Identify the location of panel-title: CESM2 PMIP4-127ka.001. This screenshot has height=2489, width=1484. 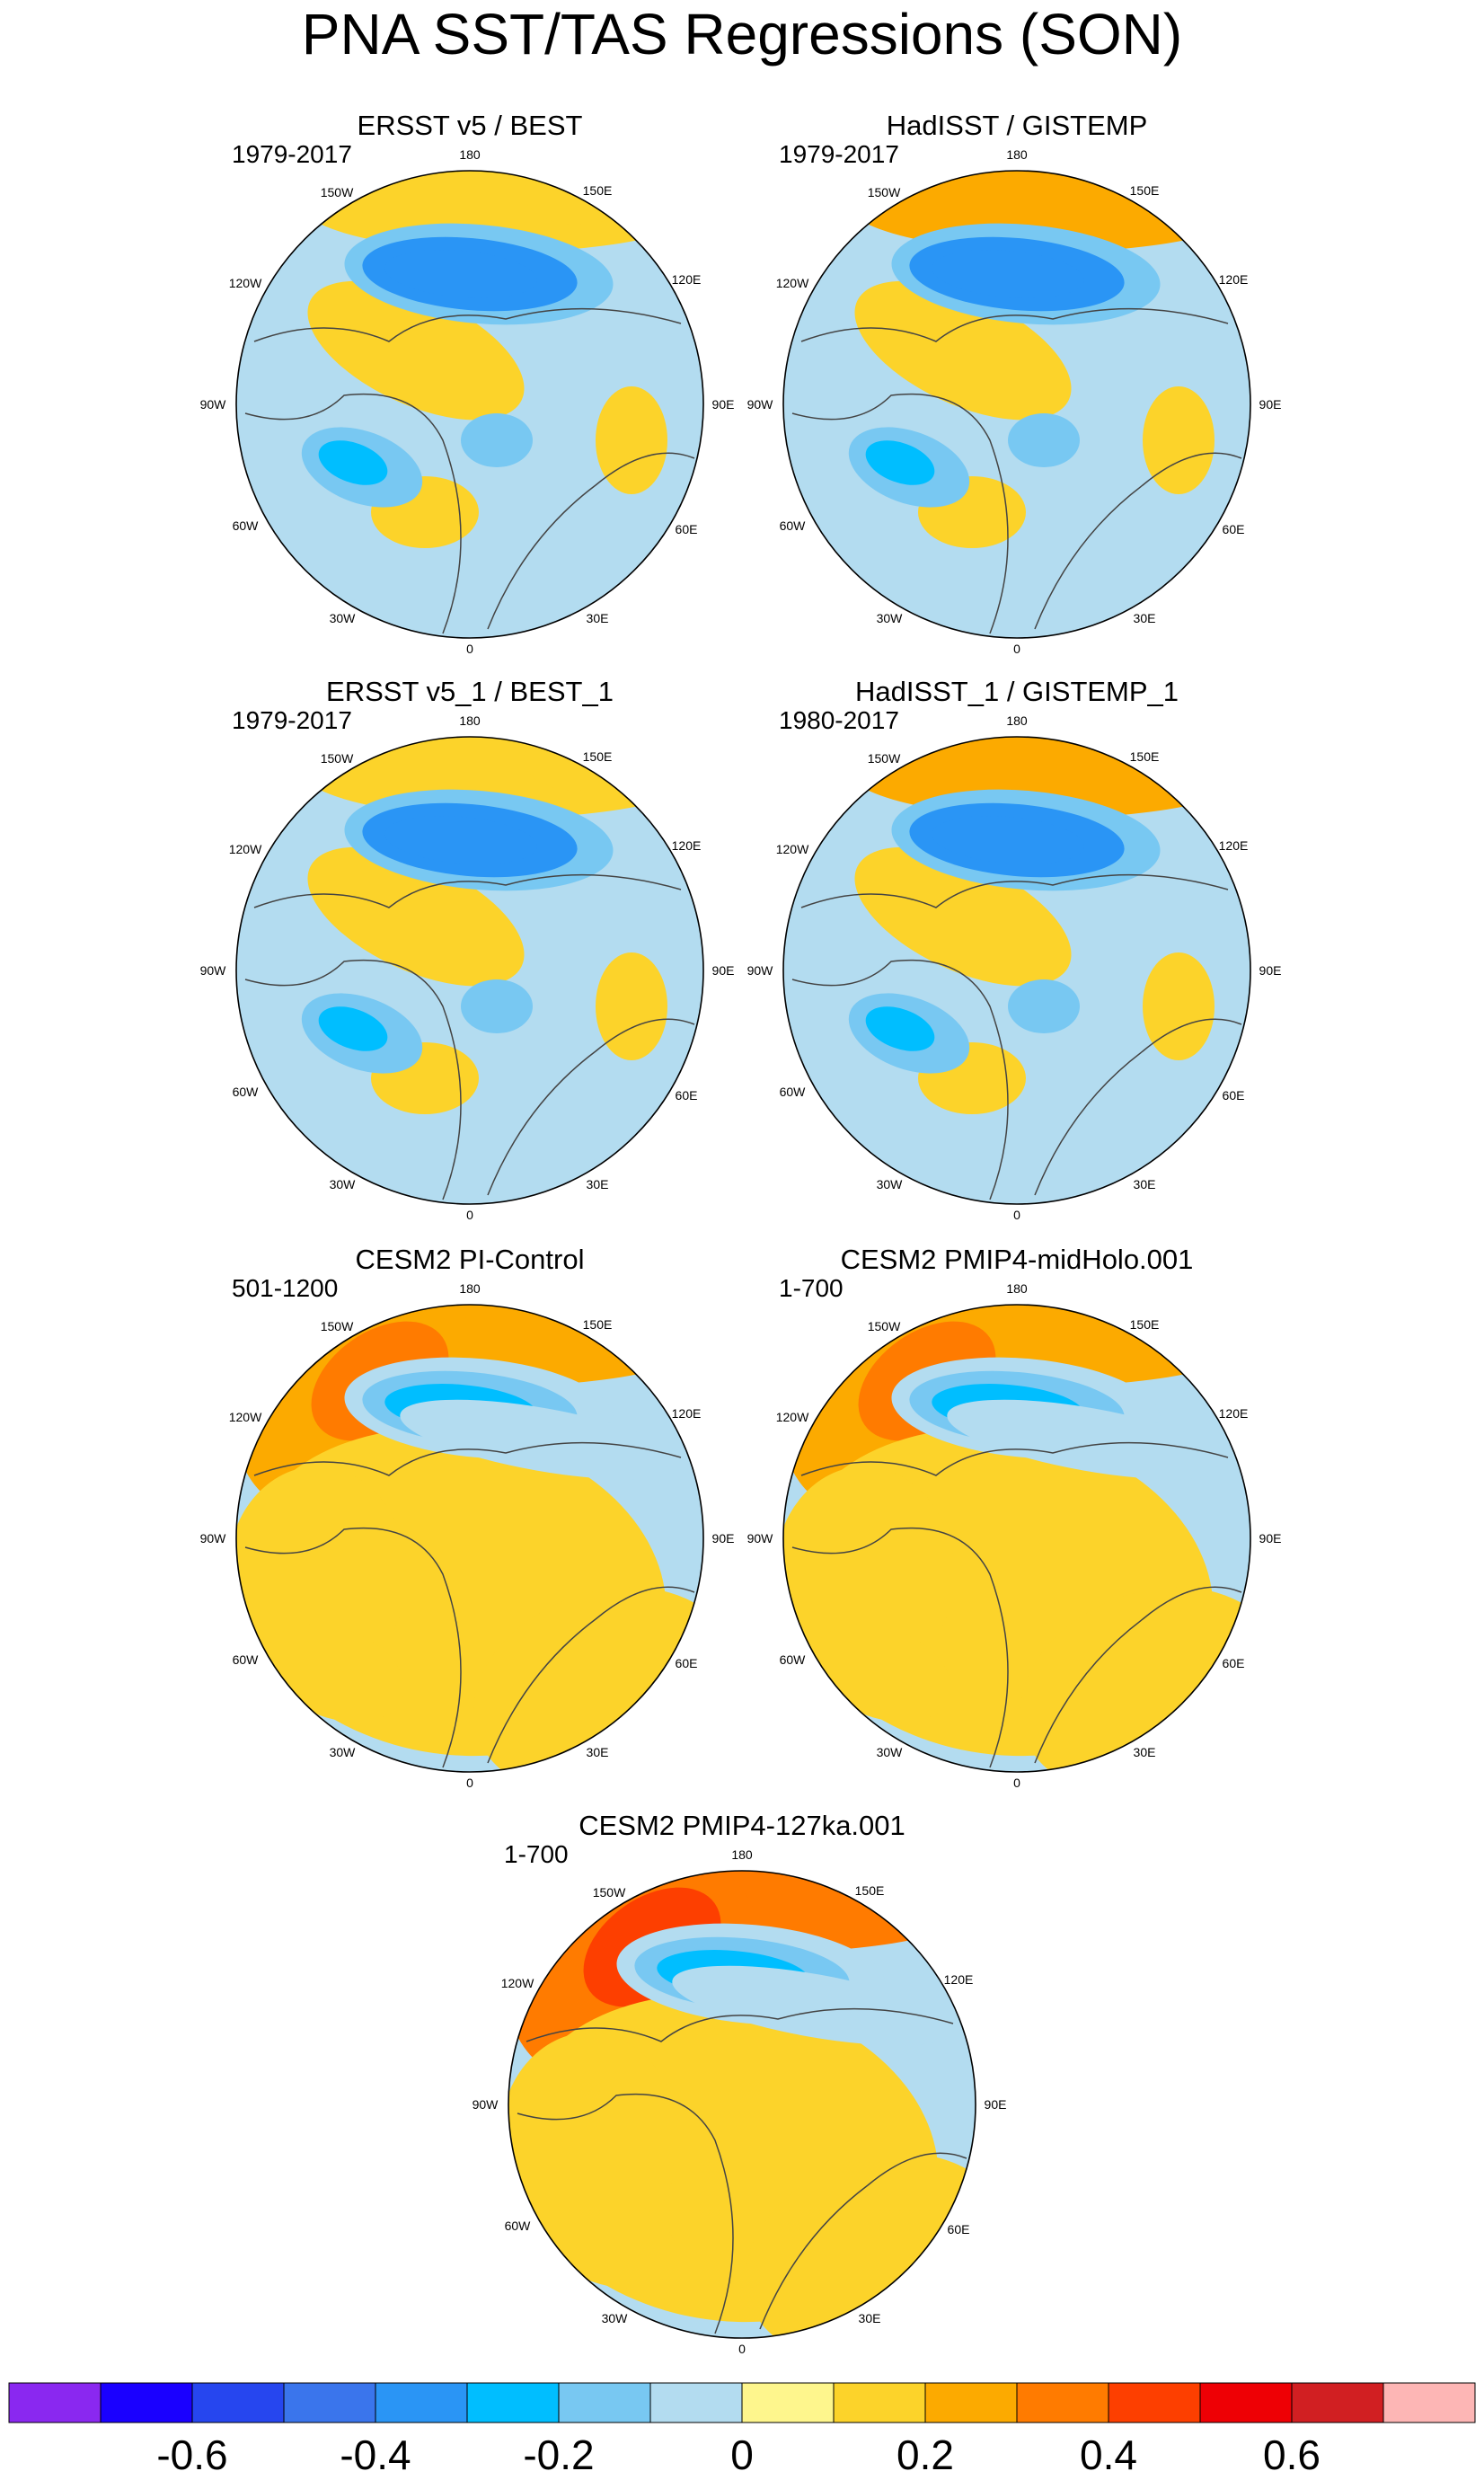
(742, 1825).